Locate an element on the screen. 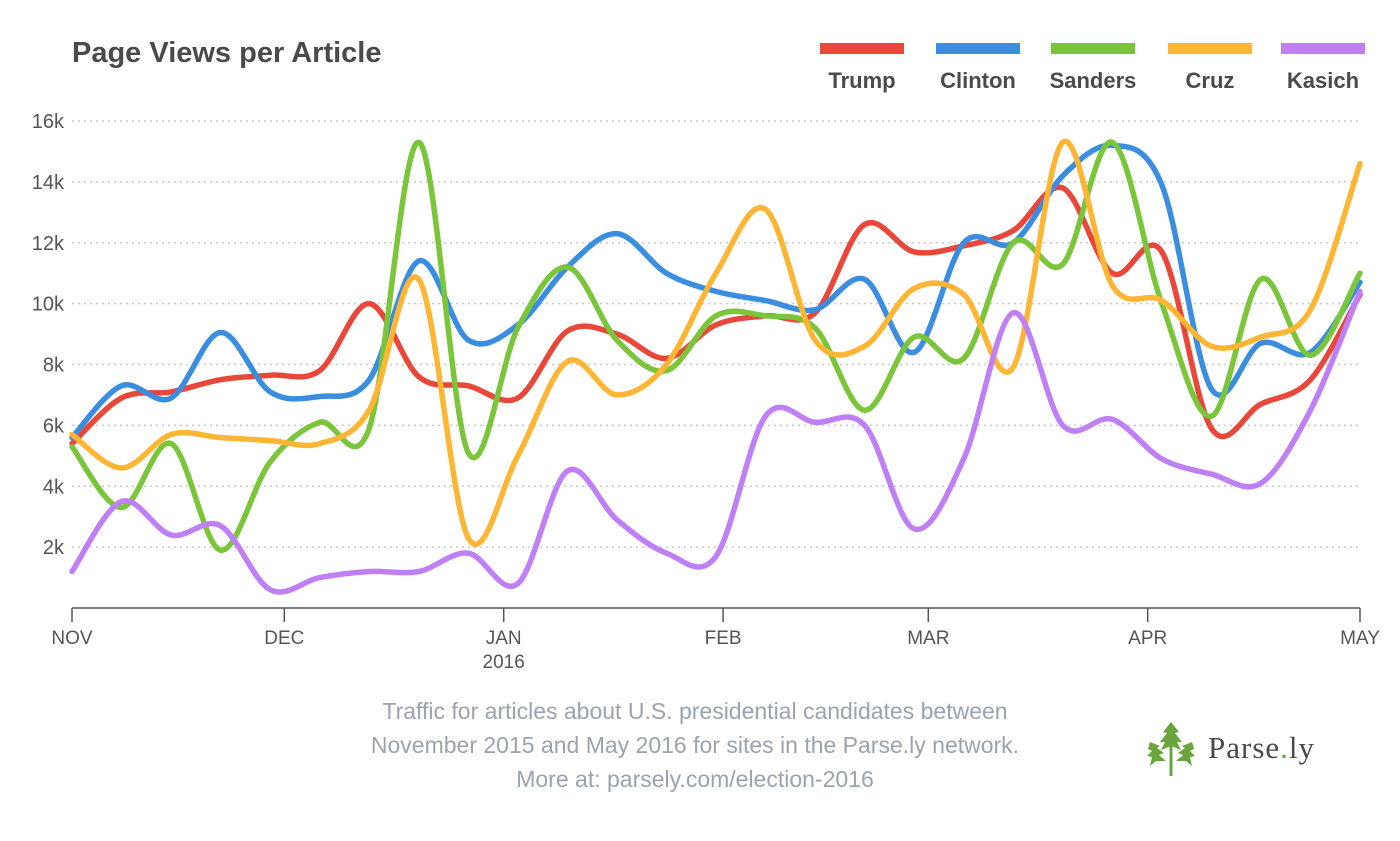  parsely-brand: Parse.ly is located at coordinates (1230, 748).